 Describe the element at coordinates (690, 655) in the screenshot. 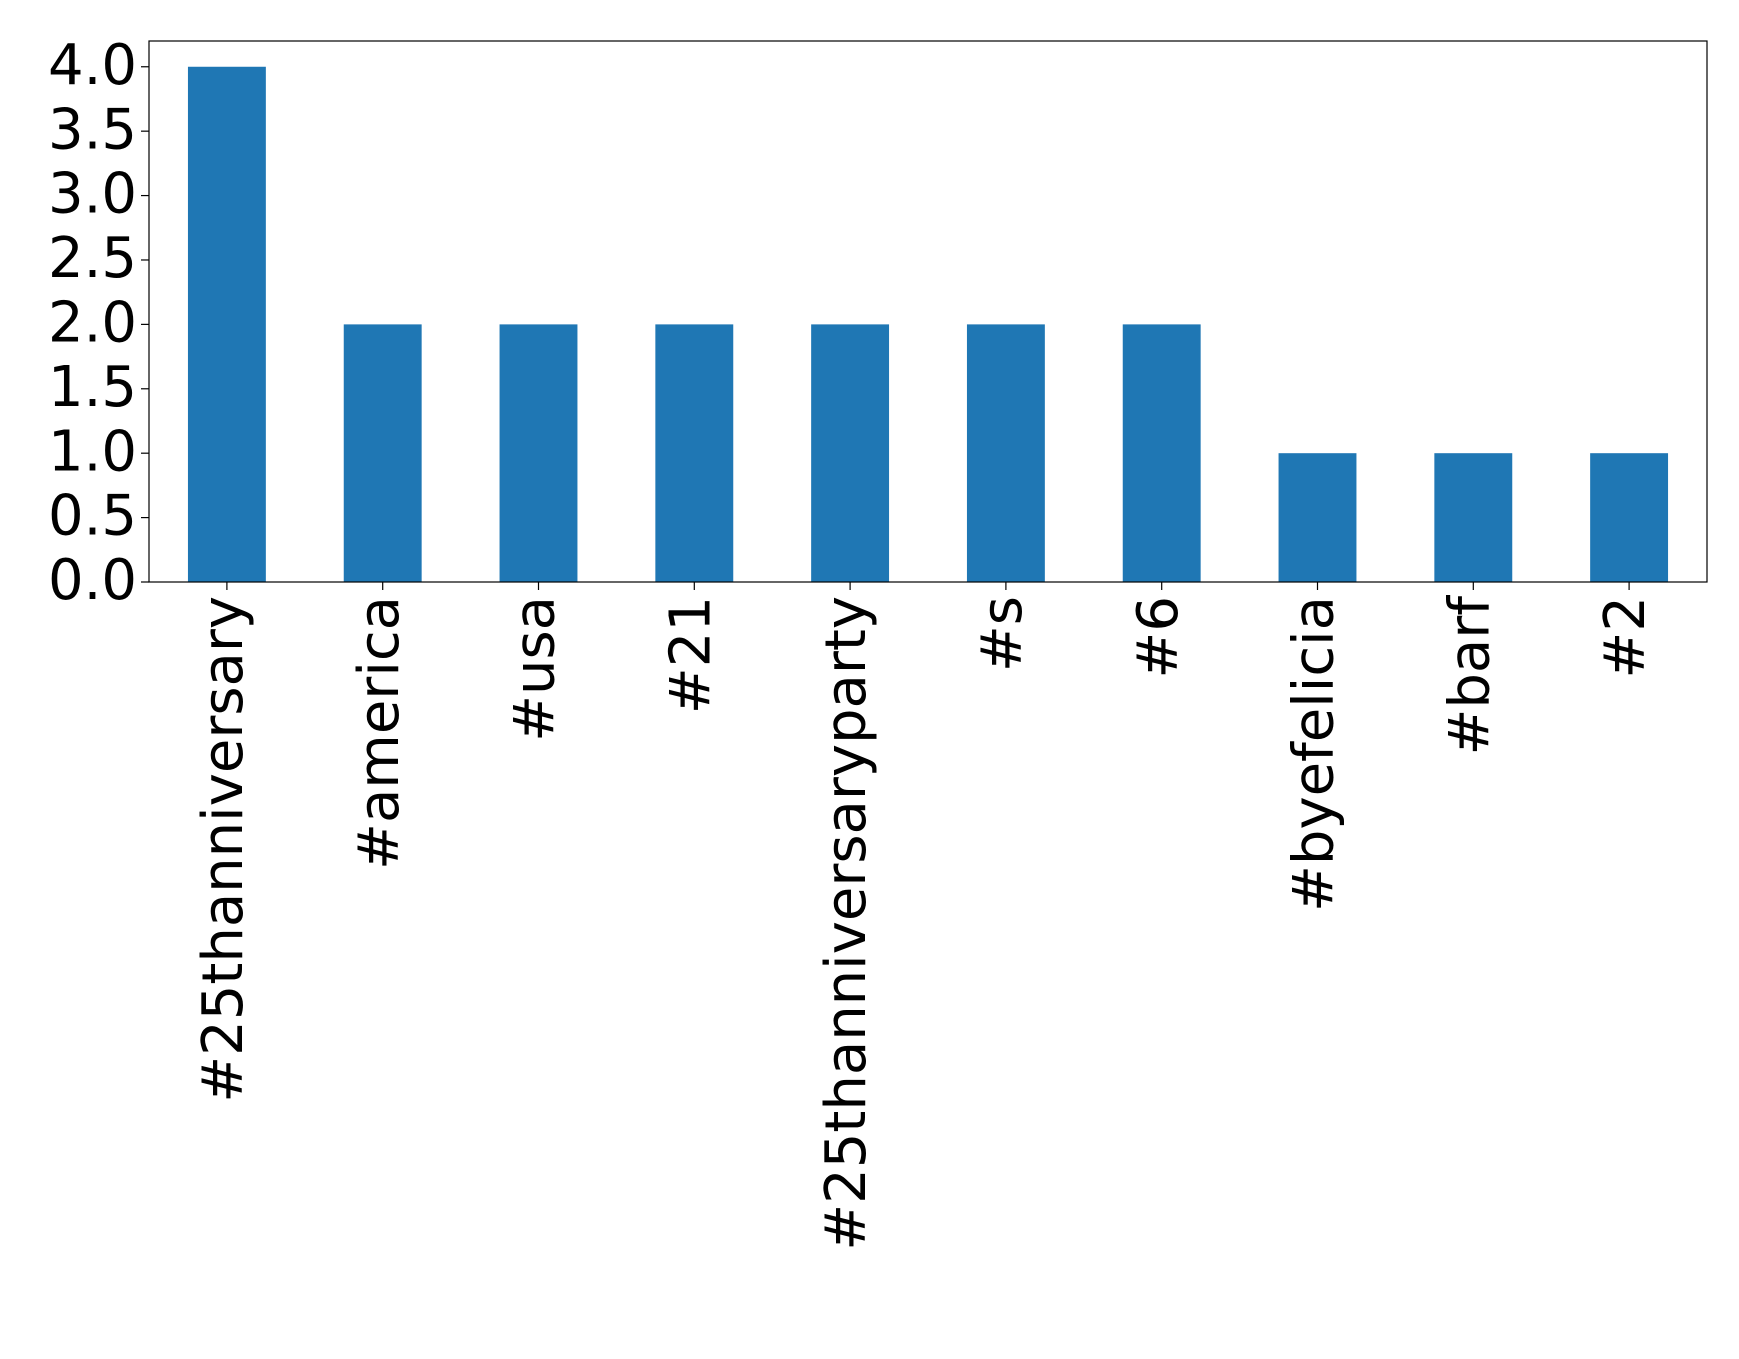

I see `x-tick-label: #21` at that location.